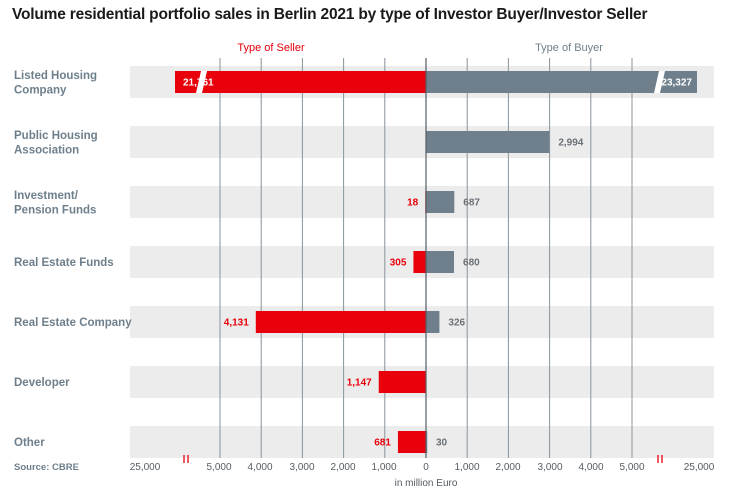  I want to click on category-label: Public Housing Association, so click(56, 143).